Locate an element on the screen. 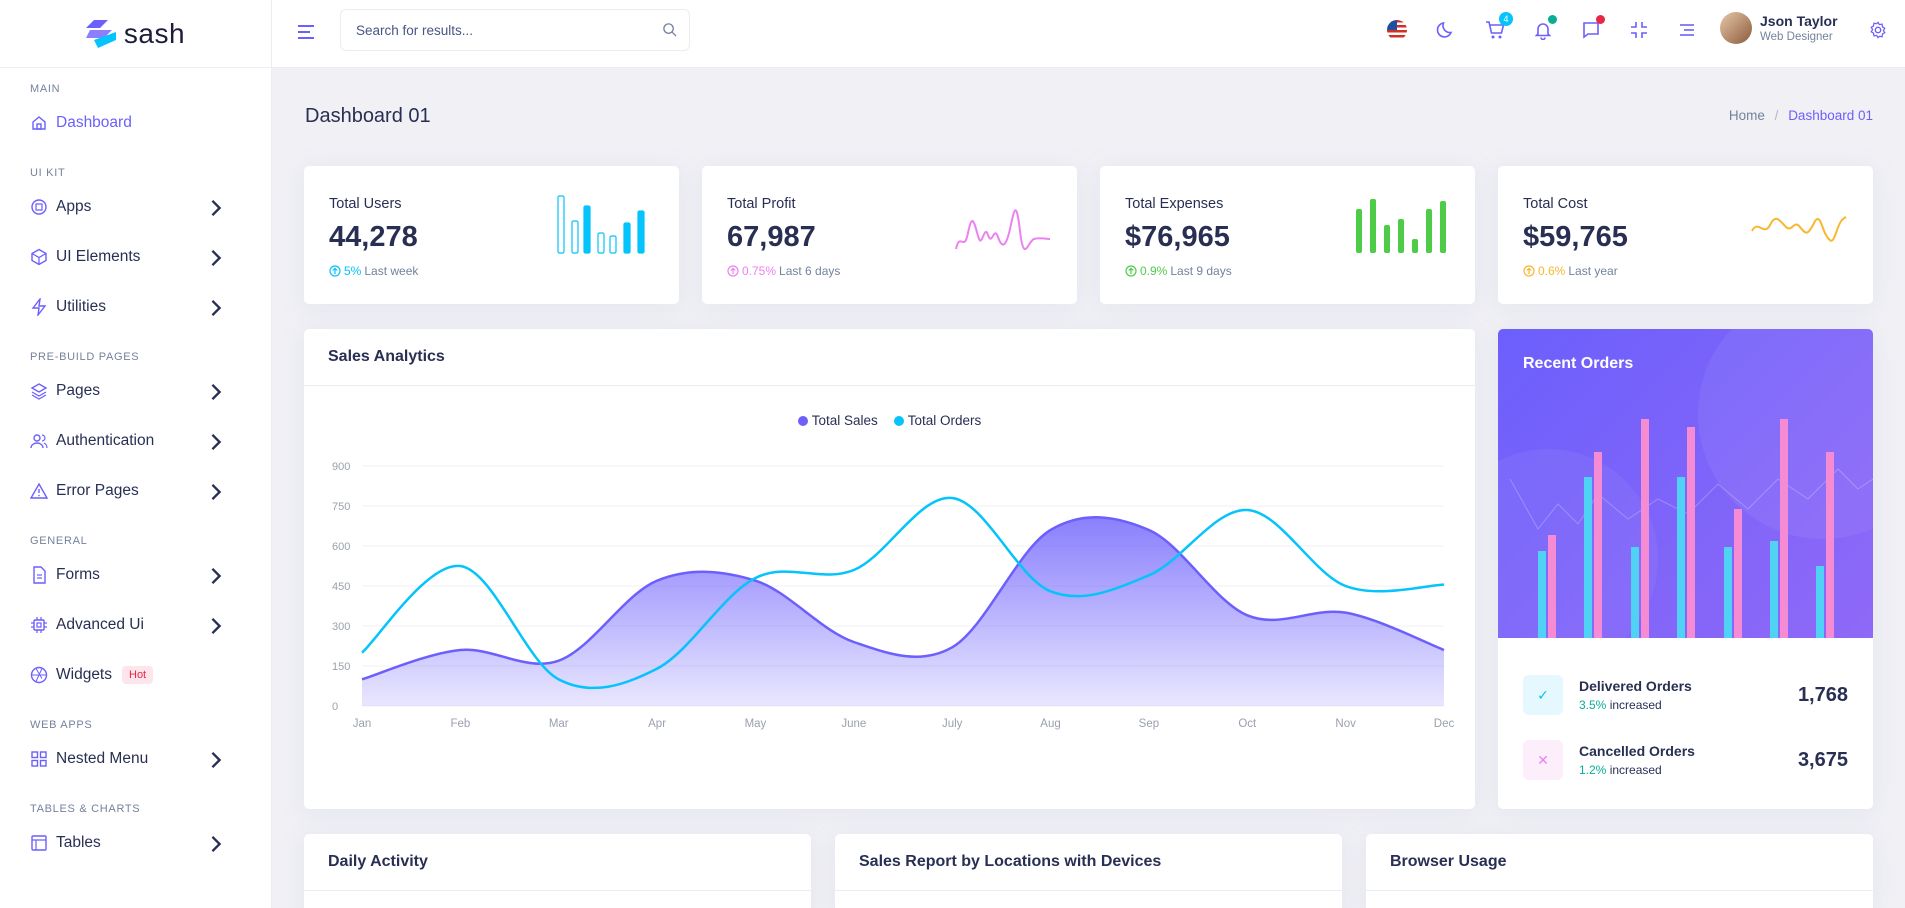 The height and width of the screenshot is (908, 1905). breadcrumb-home: Home is located at coordinates (1746, 115).